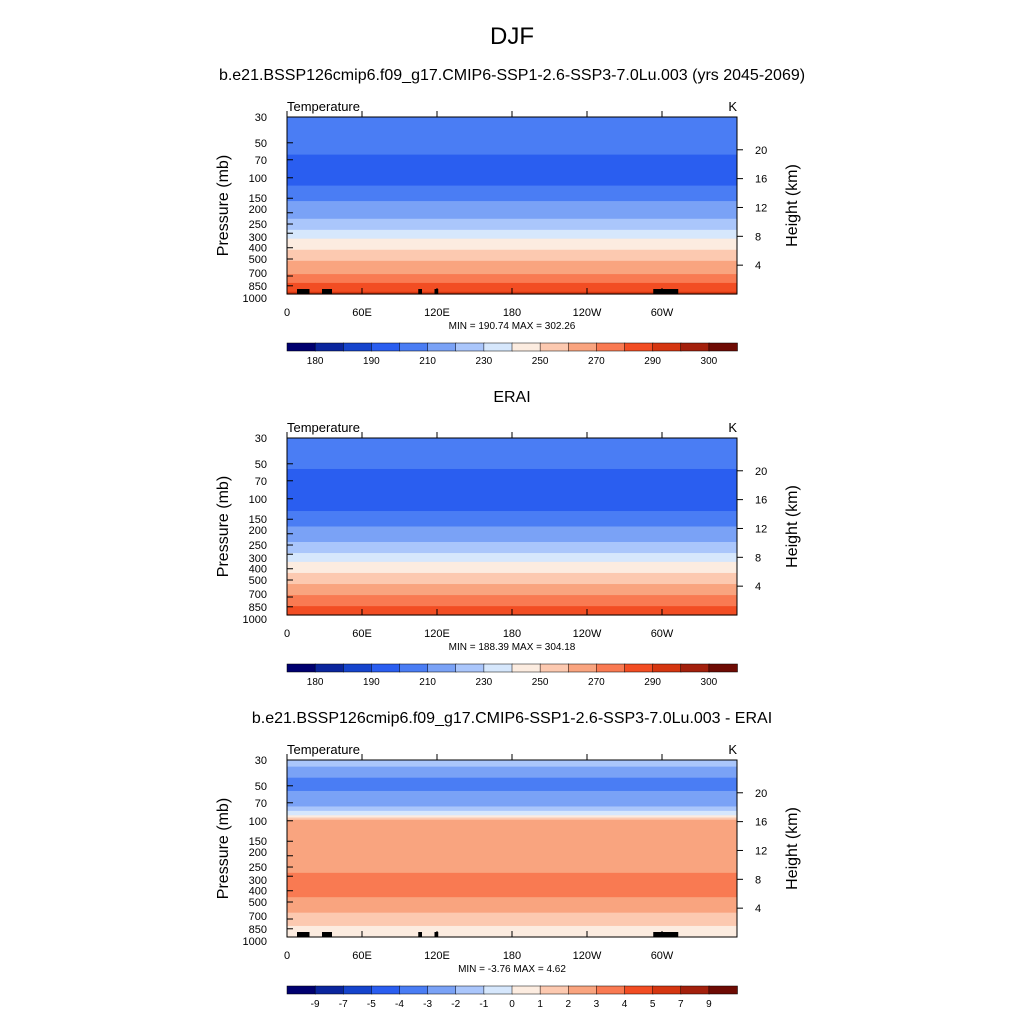 This screenshot has height=1024, width=1024. Describe the element at coordinates (258, 287) in the screenshot. I see `y-tick-label: 850` at that location.